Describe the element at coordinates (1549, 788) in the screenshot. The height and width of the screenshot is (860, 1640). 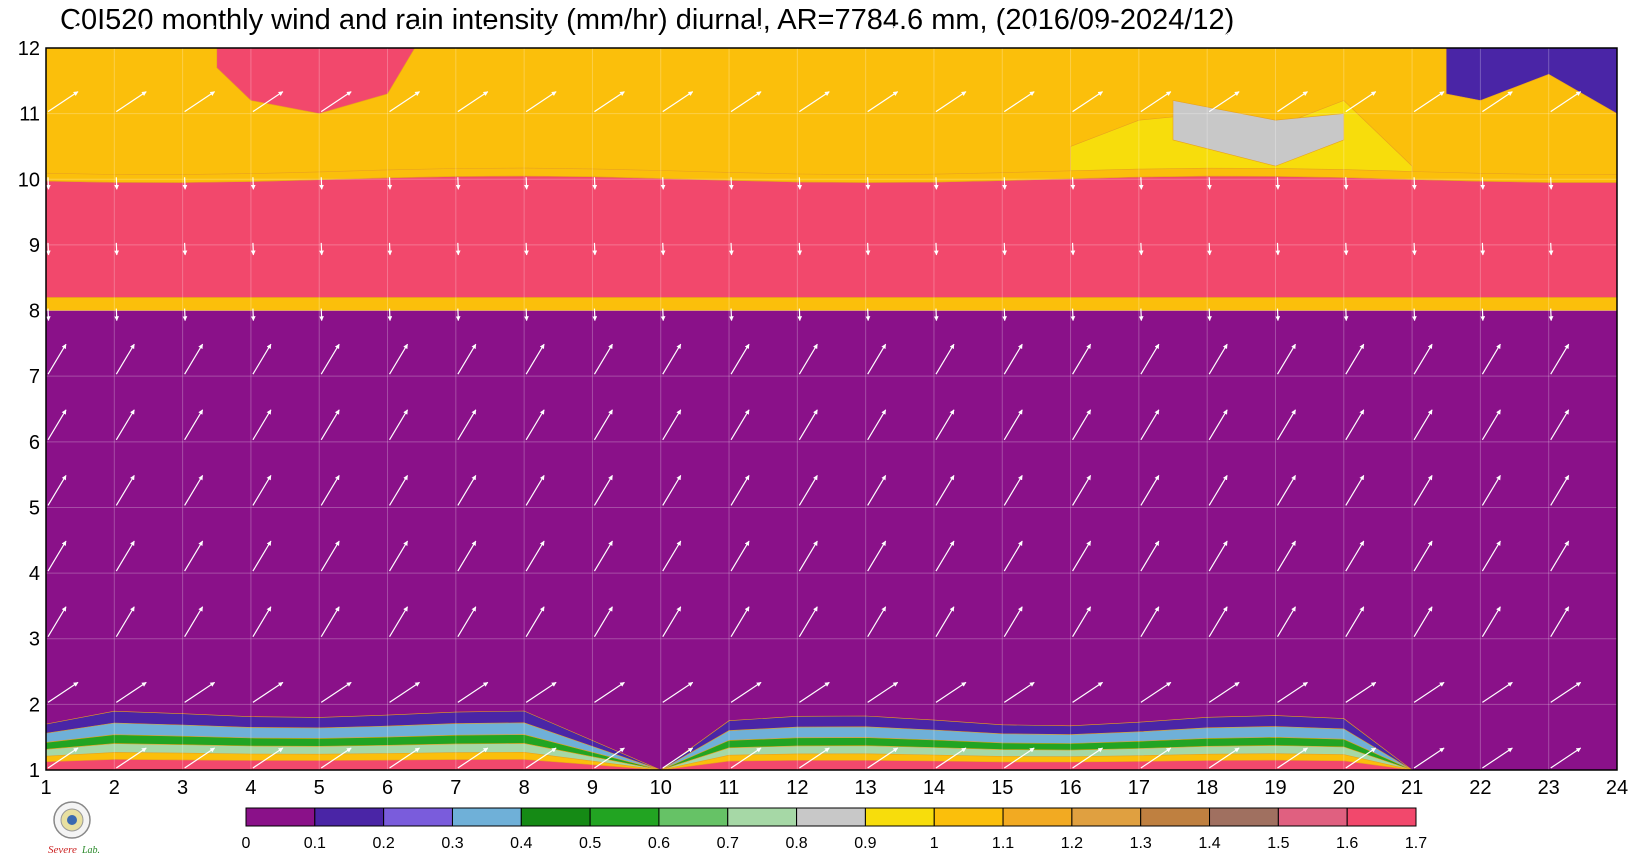
I see `x-tick-label: 23` at that location.